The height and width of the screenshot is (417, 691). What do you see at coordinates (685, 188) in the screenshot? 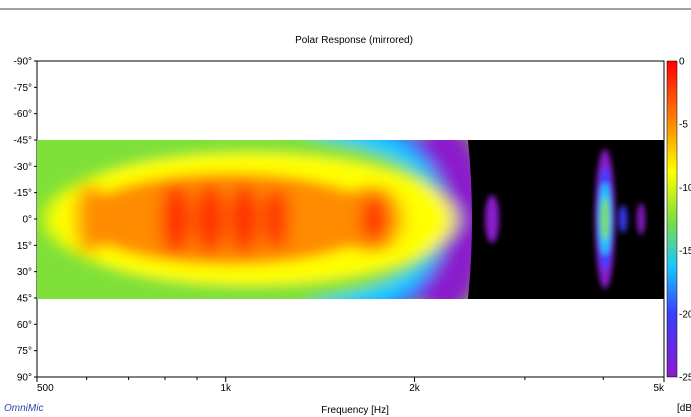
I see `colorbar-tick-label: -10` at bounding box center [685, 188].